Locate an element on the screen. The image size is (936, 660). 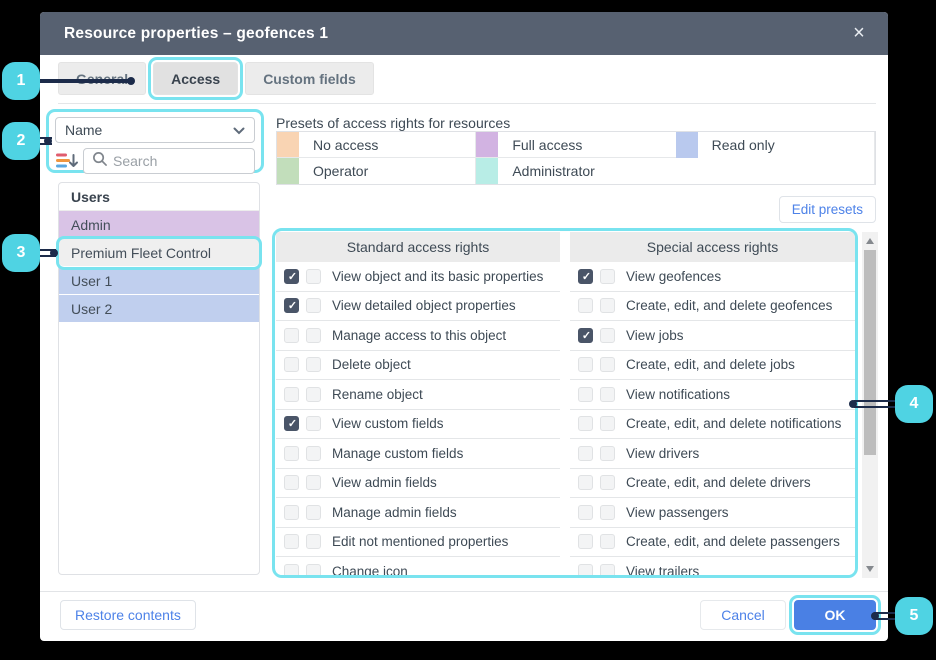
preset-item: Full access is located at coordinates (576, 145).